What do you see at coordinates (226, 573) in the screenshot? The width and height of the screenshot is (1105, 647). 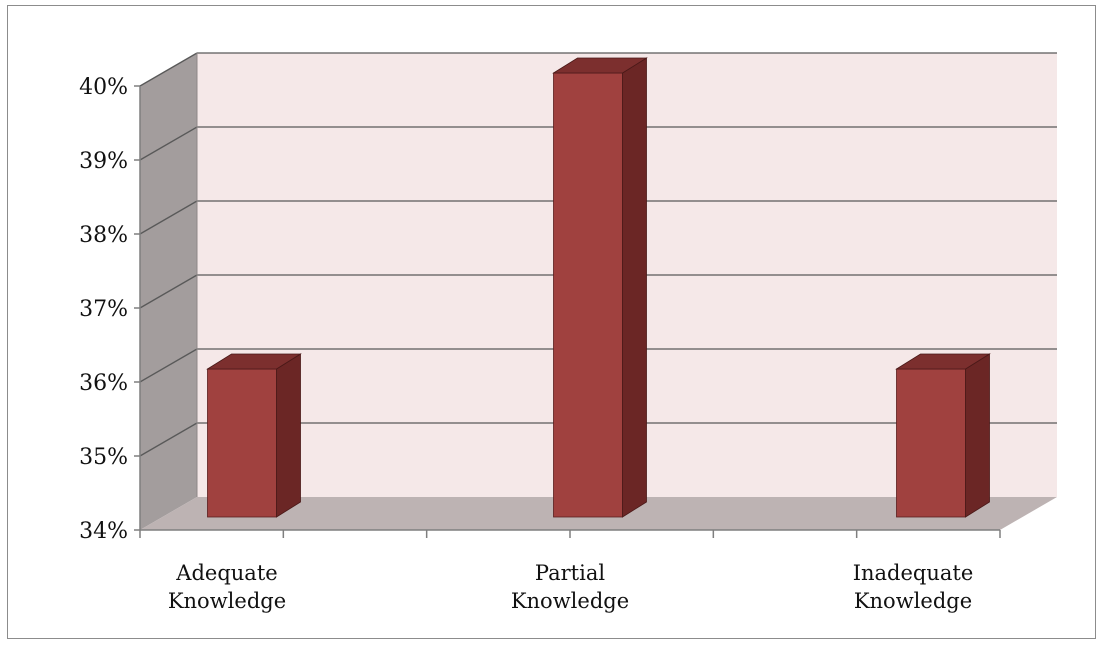 I see `x-category-label-line: Adequate` at bounding box center [226, 573].